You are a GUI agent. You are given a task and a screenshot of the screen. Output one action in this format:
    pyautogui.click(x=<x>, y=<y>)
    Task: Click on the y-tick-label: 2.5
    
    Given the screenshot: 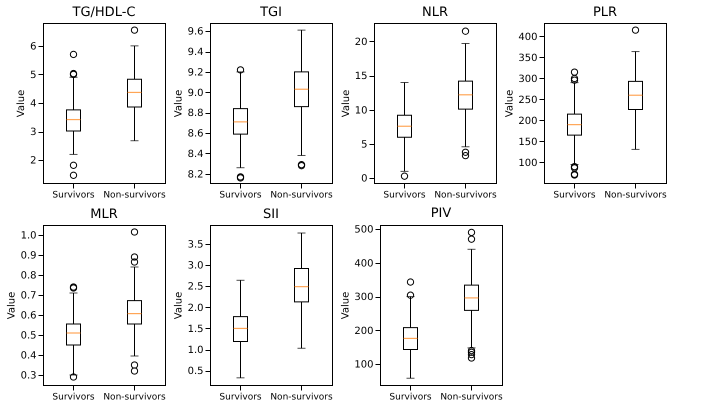 What is the action you would take?
    pyautogui.click(x=196, y=287)
    